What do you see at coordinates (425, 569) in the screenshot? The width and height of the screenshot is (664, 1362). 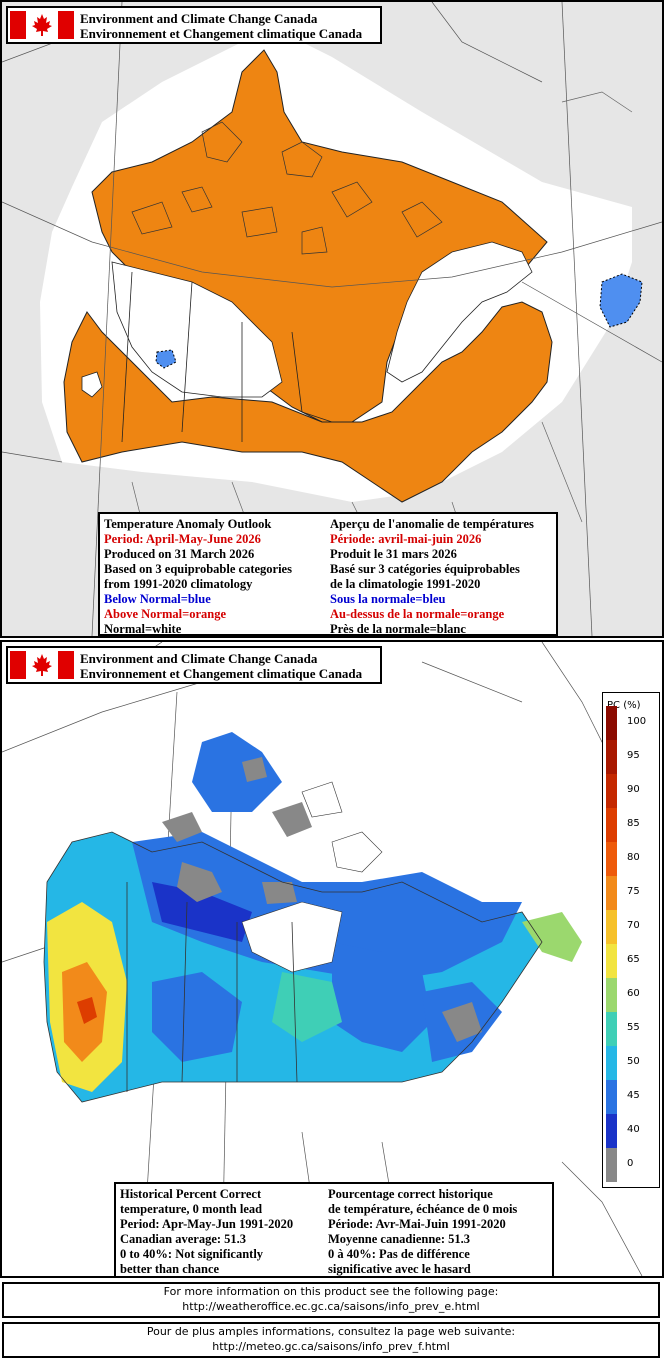 I see `outlook-legend-fr-line: Basé sur 3 catégories équiprobables` at bounding box center [425, 569].